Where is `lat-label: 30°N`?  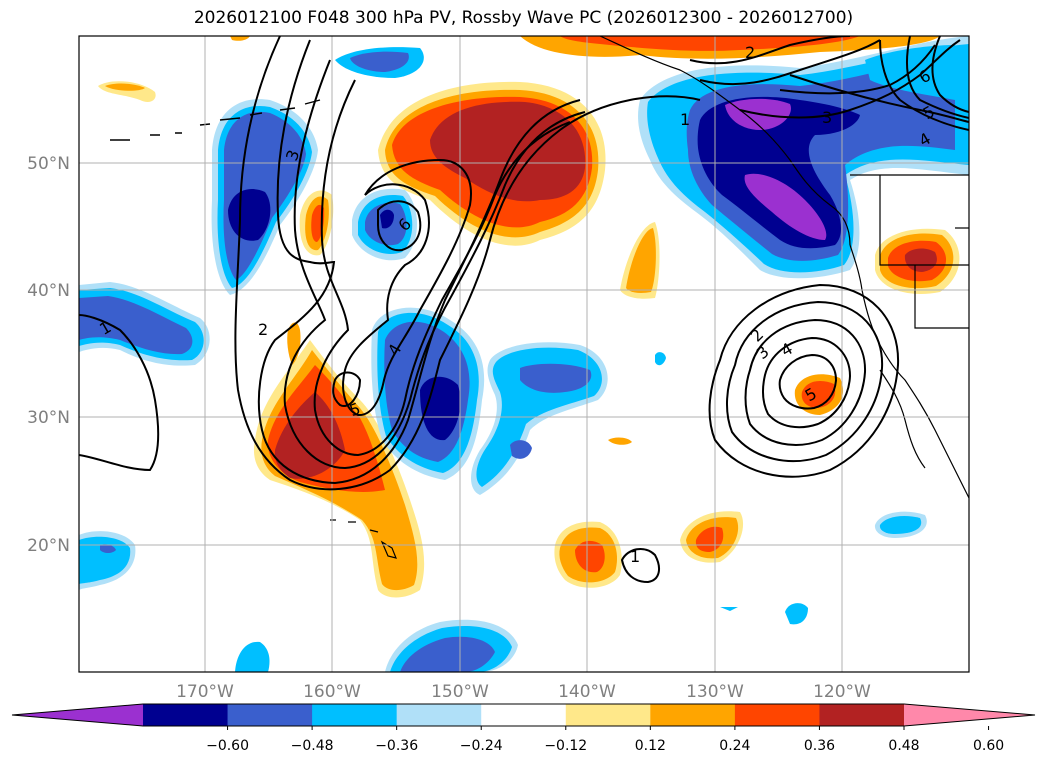 lat-label: 30°N is located at coordinates (48, 418).